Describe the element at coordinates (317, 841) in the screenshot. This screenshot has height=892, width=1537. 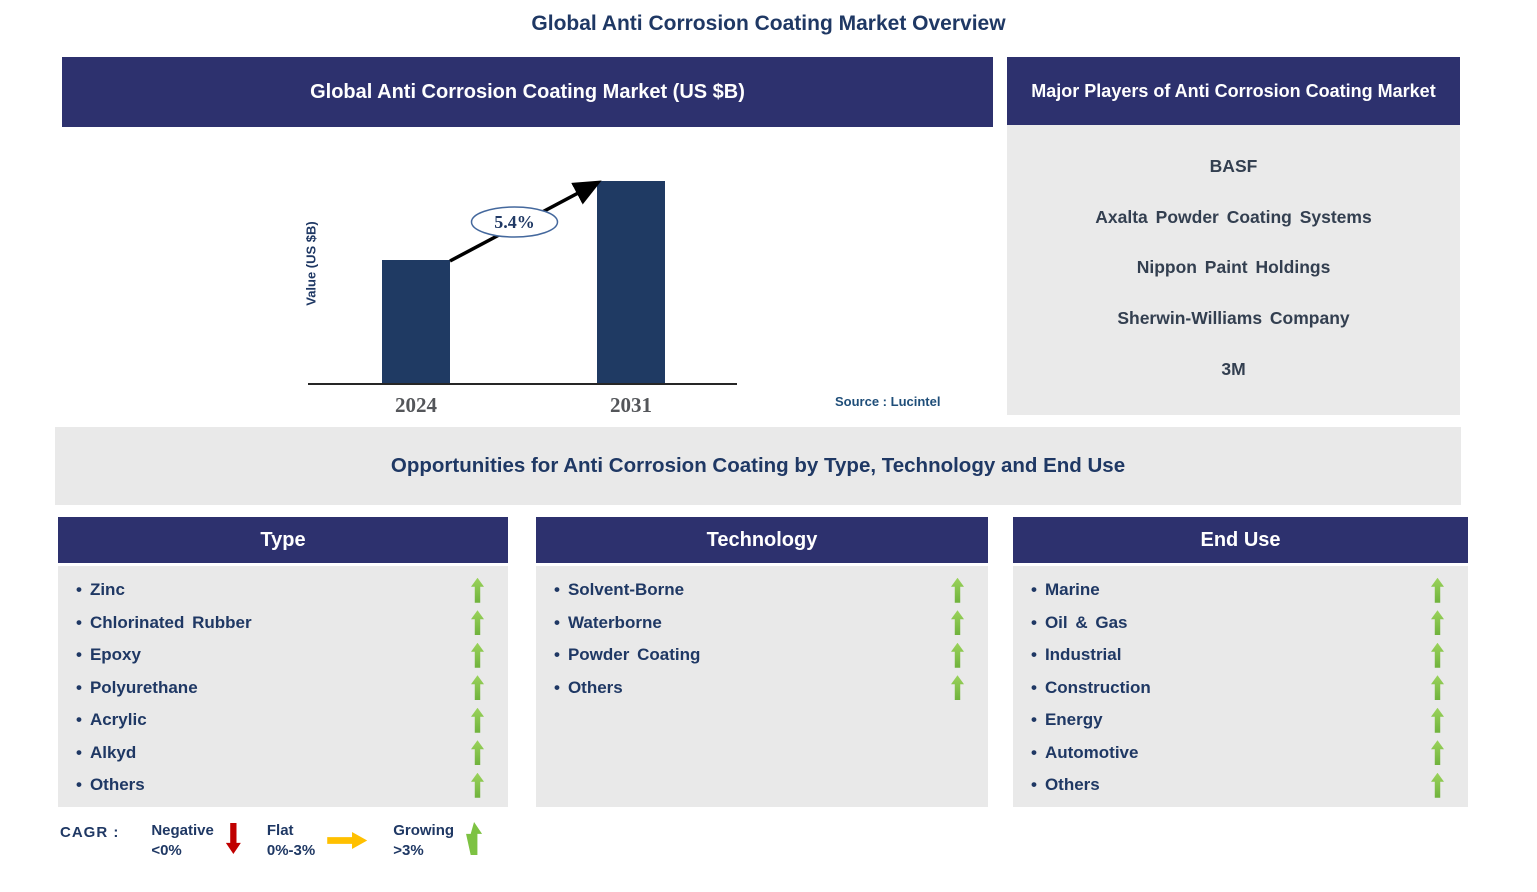
I see `legend-entry: Flat 0%-3%` at that location.